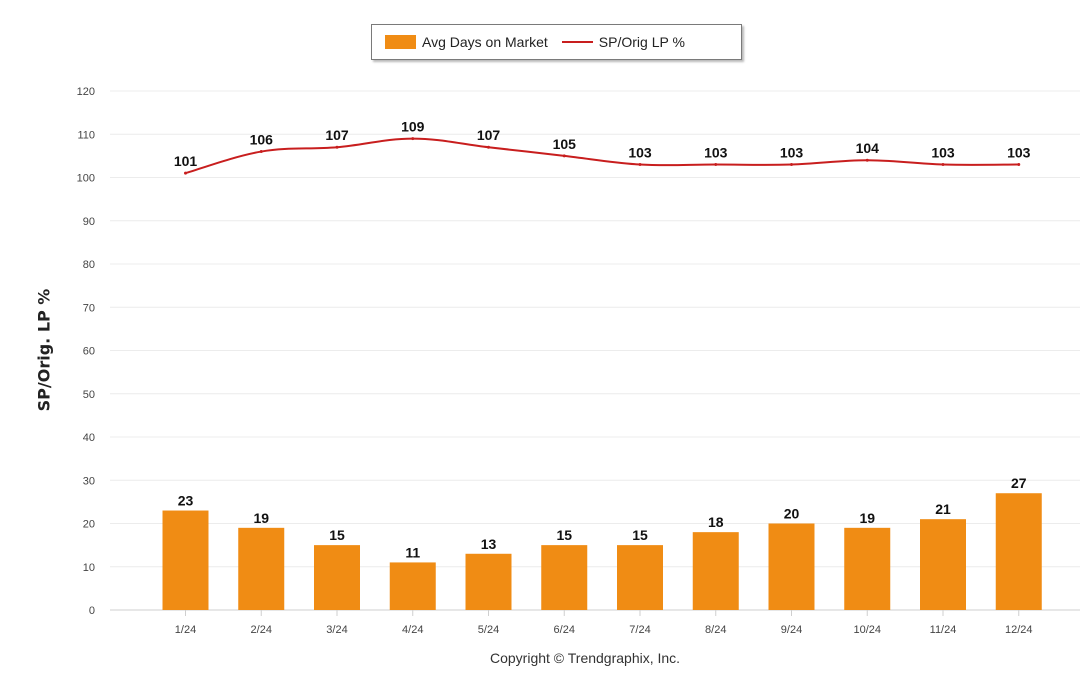  I want to click on x-tick-label: 10/24, so click(867, 630).